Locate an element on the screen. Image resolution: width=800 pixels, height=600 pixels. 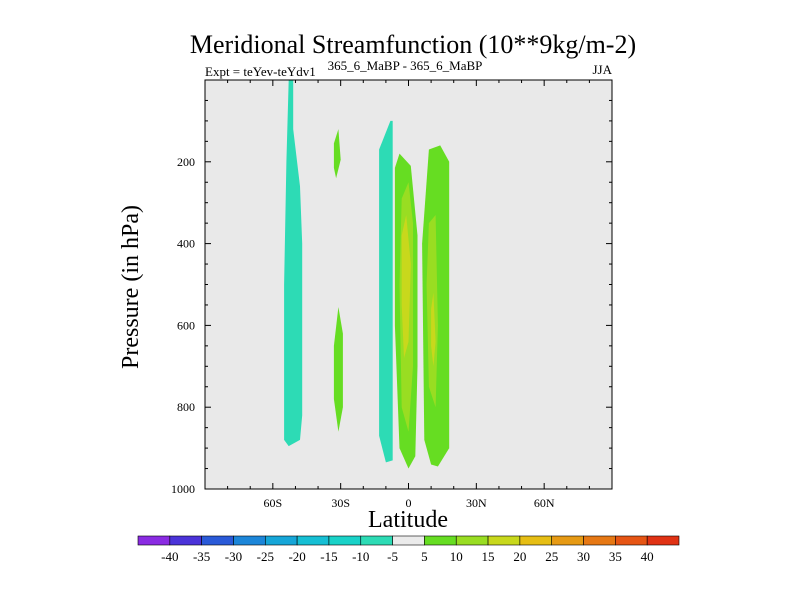
x-tick-label: 60S is located at coordinates (272, 503).